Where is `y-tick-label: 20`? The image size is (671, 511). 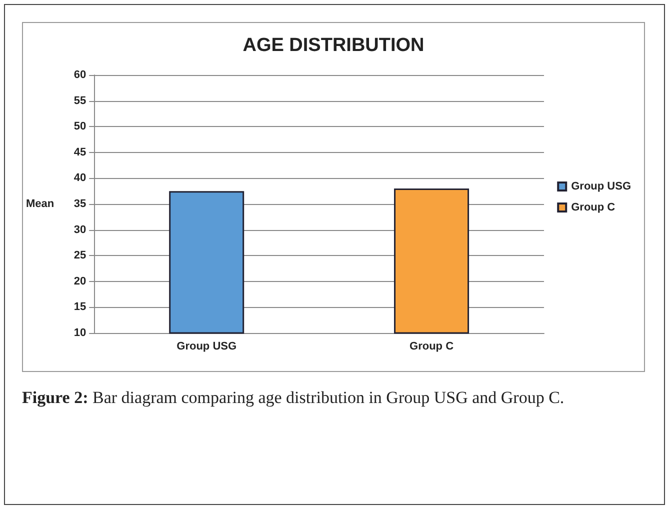 y-tick-label: 20 is located at coordinates (80, 281).